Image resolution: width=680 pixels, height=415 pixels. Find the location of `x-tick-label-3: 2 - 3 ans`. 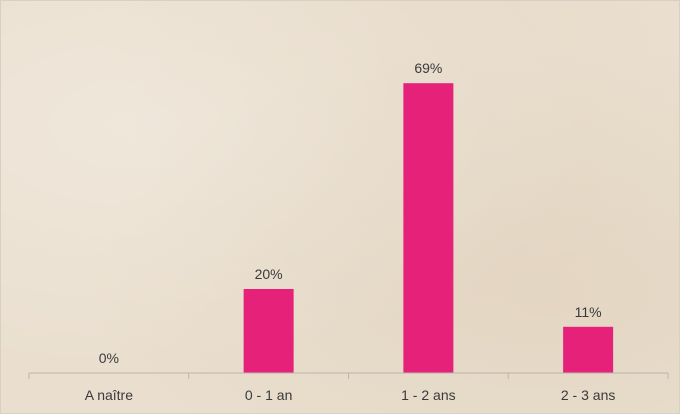

x-tick-label-3: 2 - 3 ans is located at coordinates (588, 395).